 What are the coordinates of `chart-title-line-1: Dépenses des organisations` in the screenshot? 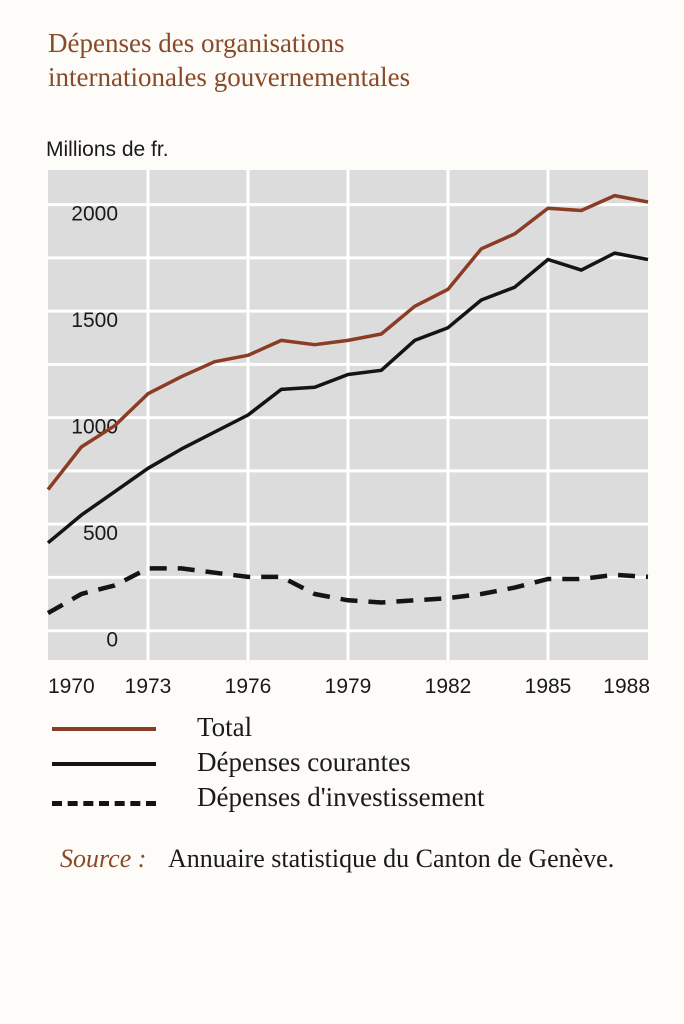 It's located at (196, 43).